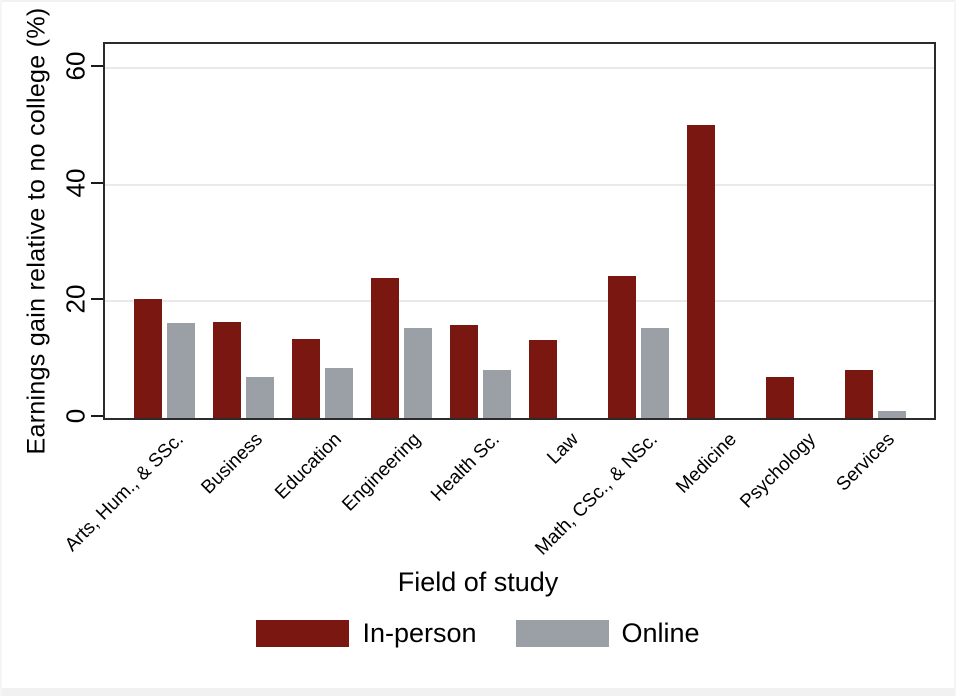  What do you see at coordinates (231, 464) in the screenshot?
I see `x-tick-label-2: Business` at bounding box center [231, 464].